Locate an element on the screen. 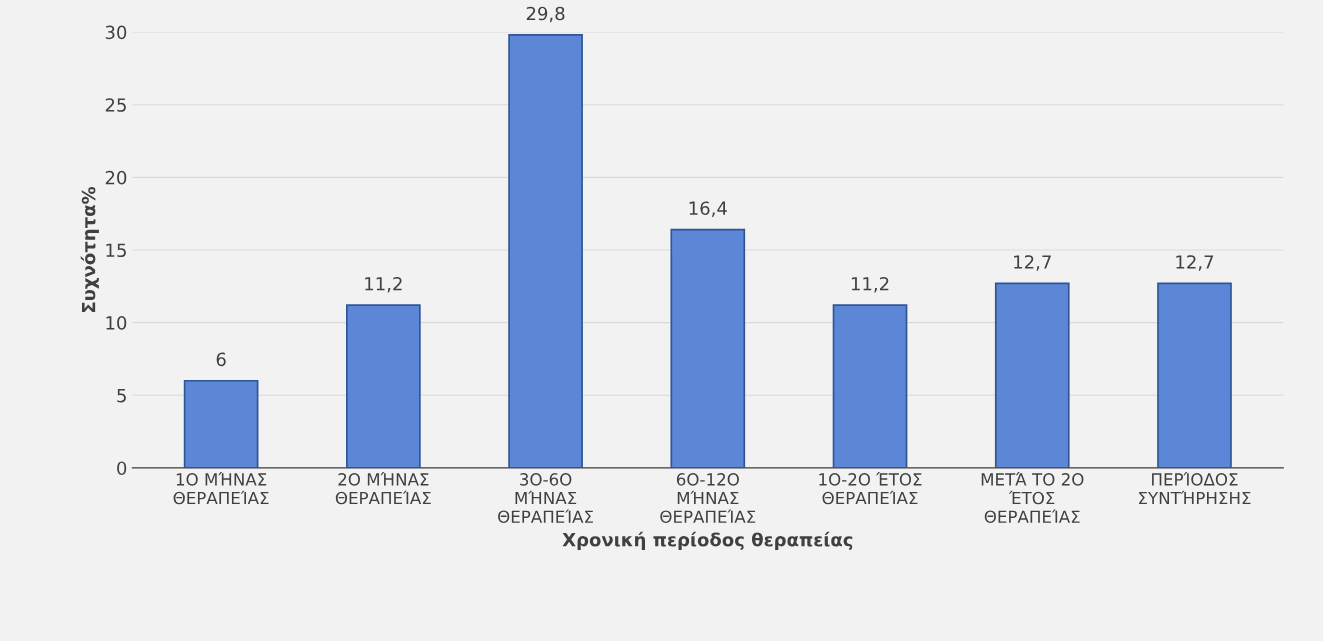 Image resolution: width=1323 pixels, height=641 pixels. y-tick-label: 0 is located at coordinates (122, 468).